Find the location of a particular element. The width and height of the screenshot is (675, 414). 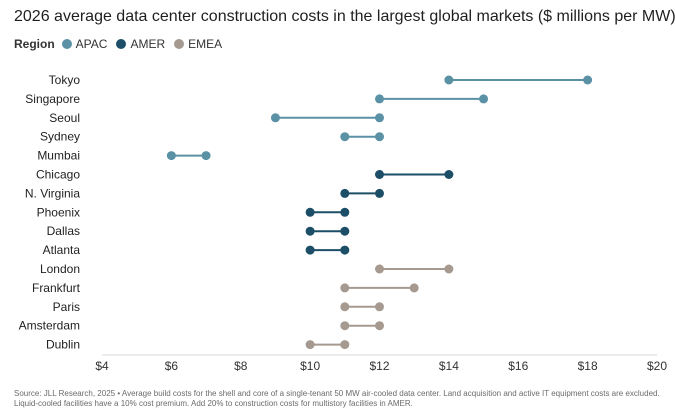

x-tick-label: $14 is located at coordinates (449, 366).